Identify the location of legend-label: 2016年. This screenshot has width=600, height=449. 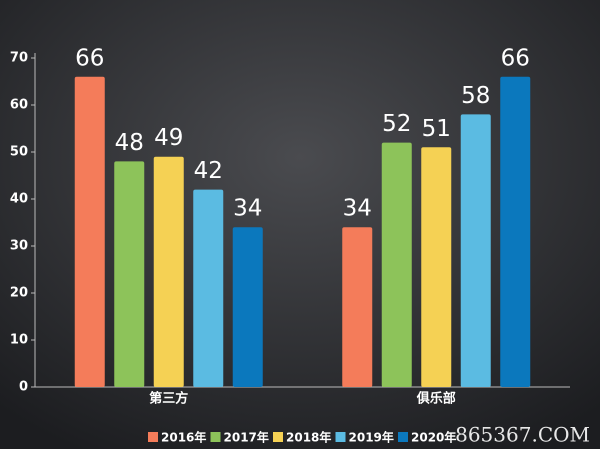
(183, 437).